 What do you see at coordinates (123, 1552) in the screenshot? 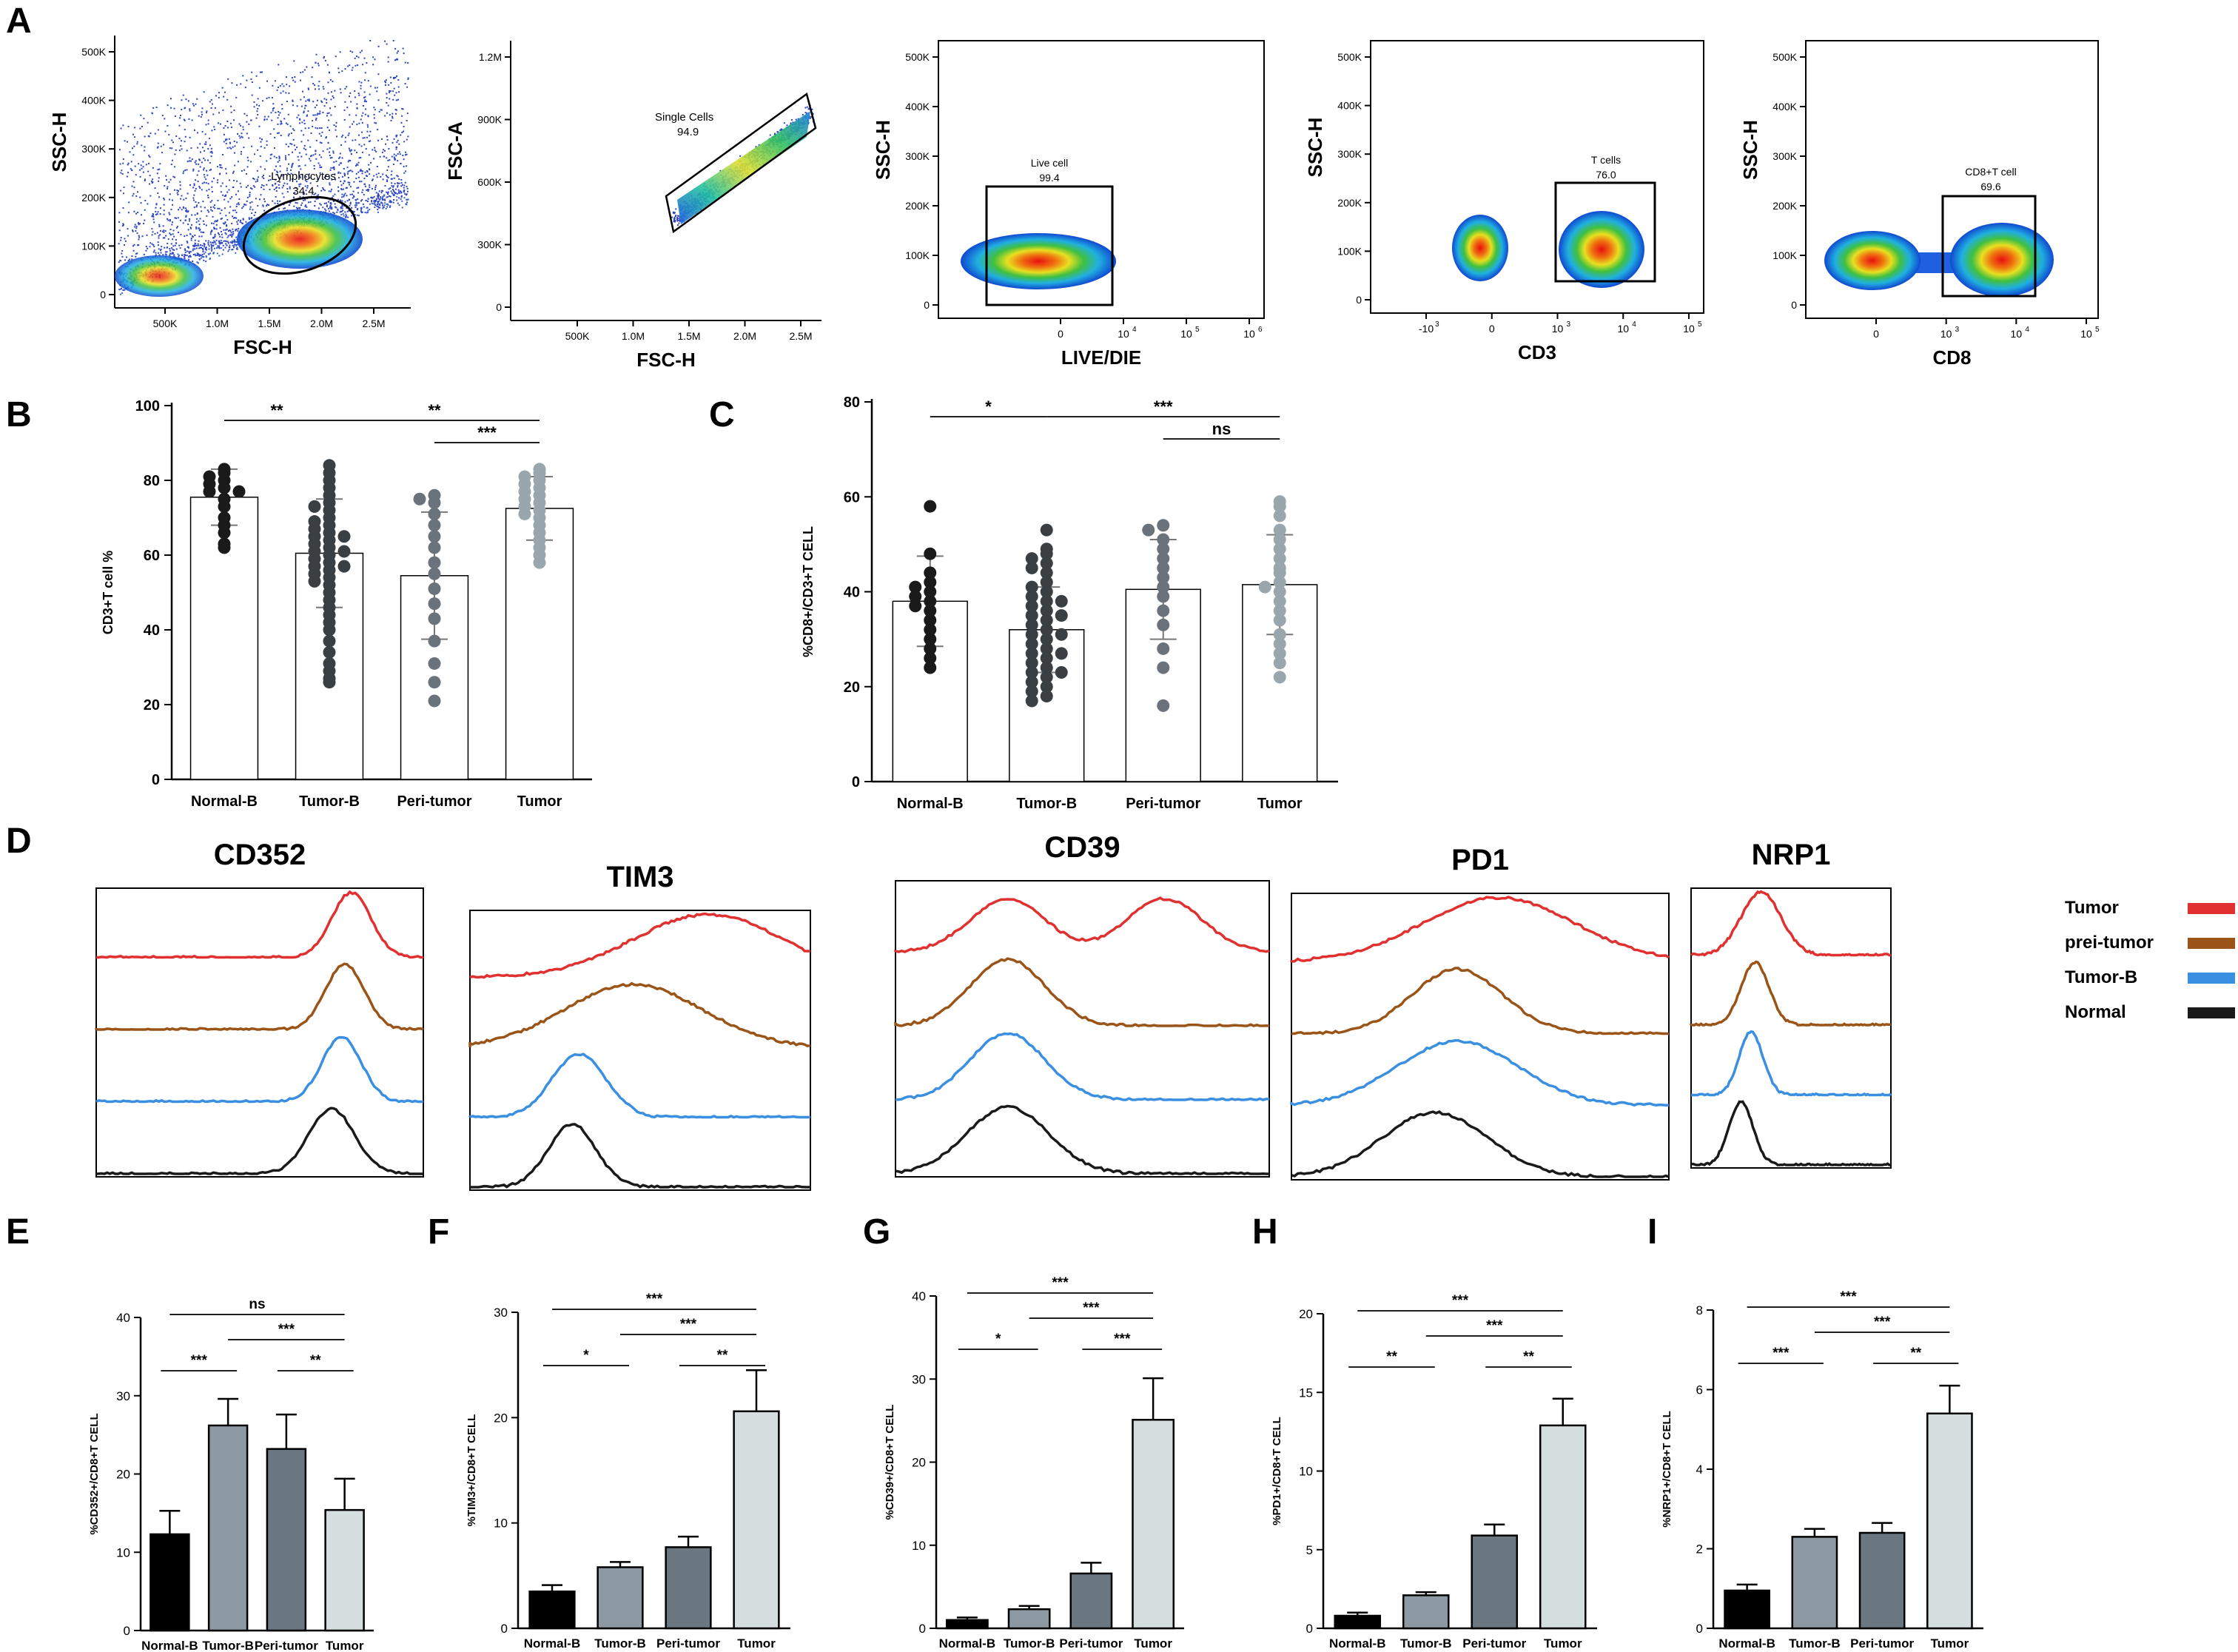
I see `y-tick-label: 10` at bounding box center [123, 1552].